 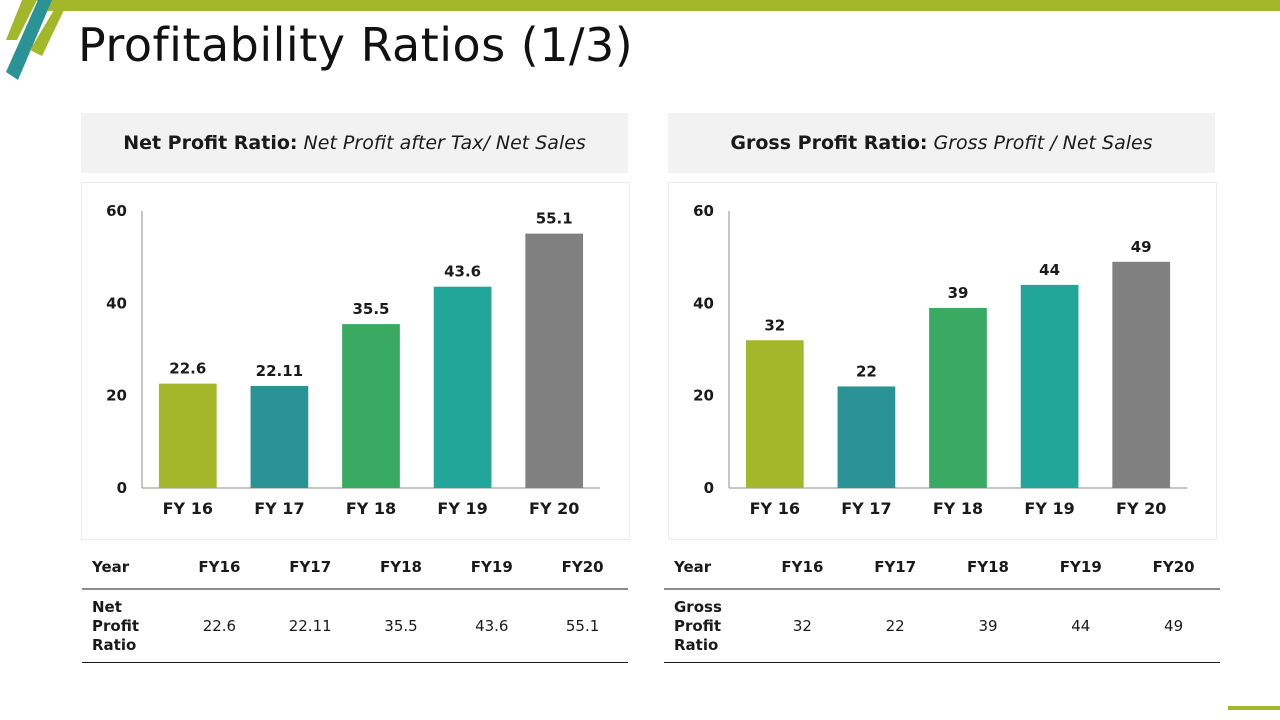 I want to click on gross-profit-table-header-row: Year FY16 FY17 FY18 FY19 FY20, so click(x=942, y=567).